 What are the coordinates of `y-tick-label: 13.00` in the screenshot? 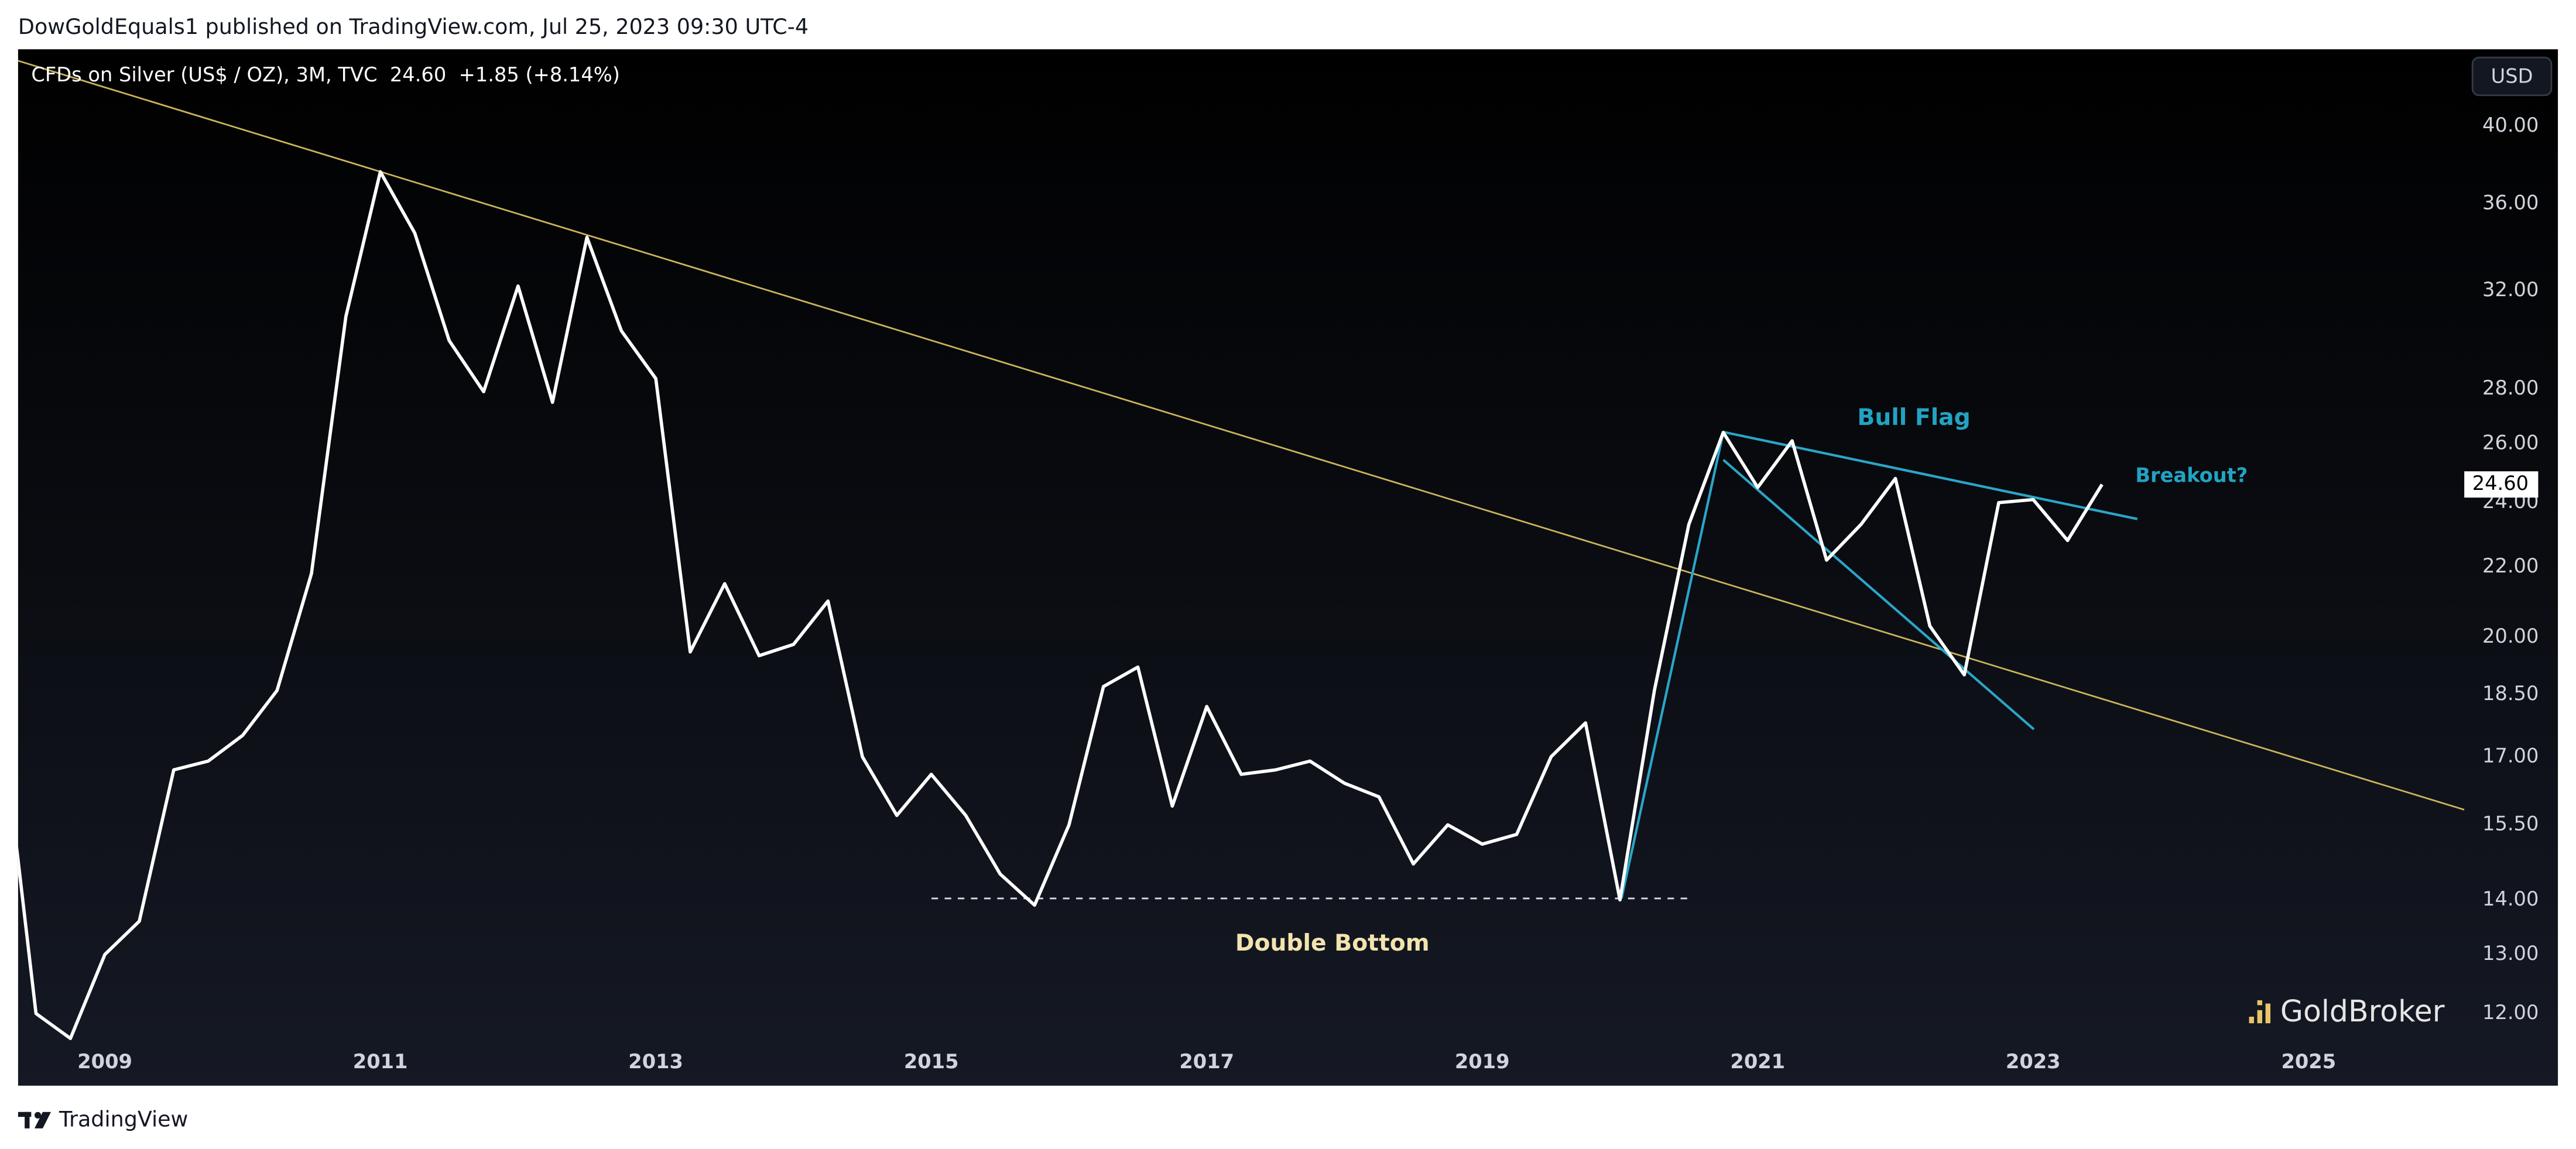 It's located at (2511, 953).